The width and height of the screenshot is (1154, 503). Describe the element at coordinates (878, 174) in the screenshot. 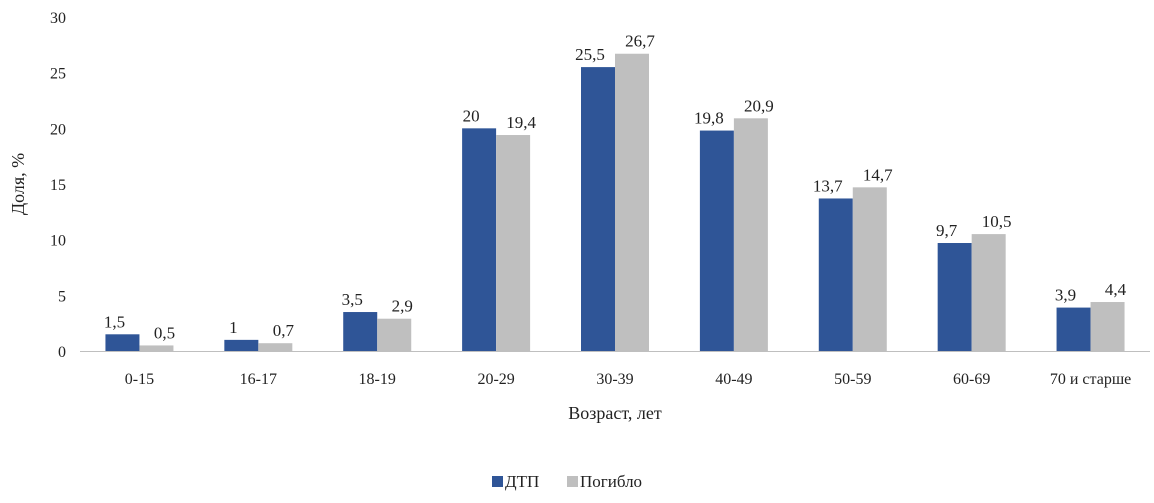

I see `data-label: 14,7` at that location.